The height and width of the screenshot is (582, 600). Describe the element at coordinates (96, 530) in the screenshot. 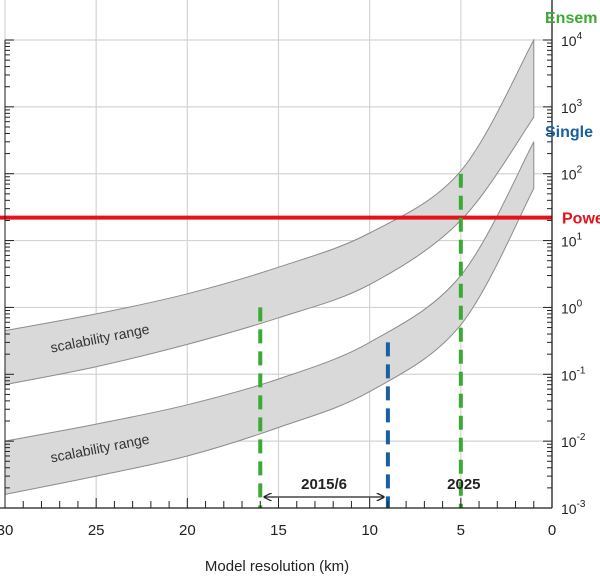

I see `x-tick-label: 25` at that location.